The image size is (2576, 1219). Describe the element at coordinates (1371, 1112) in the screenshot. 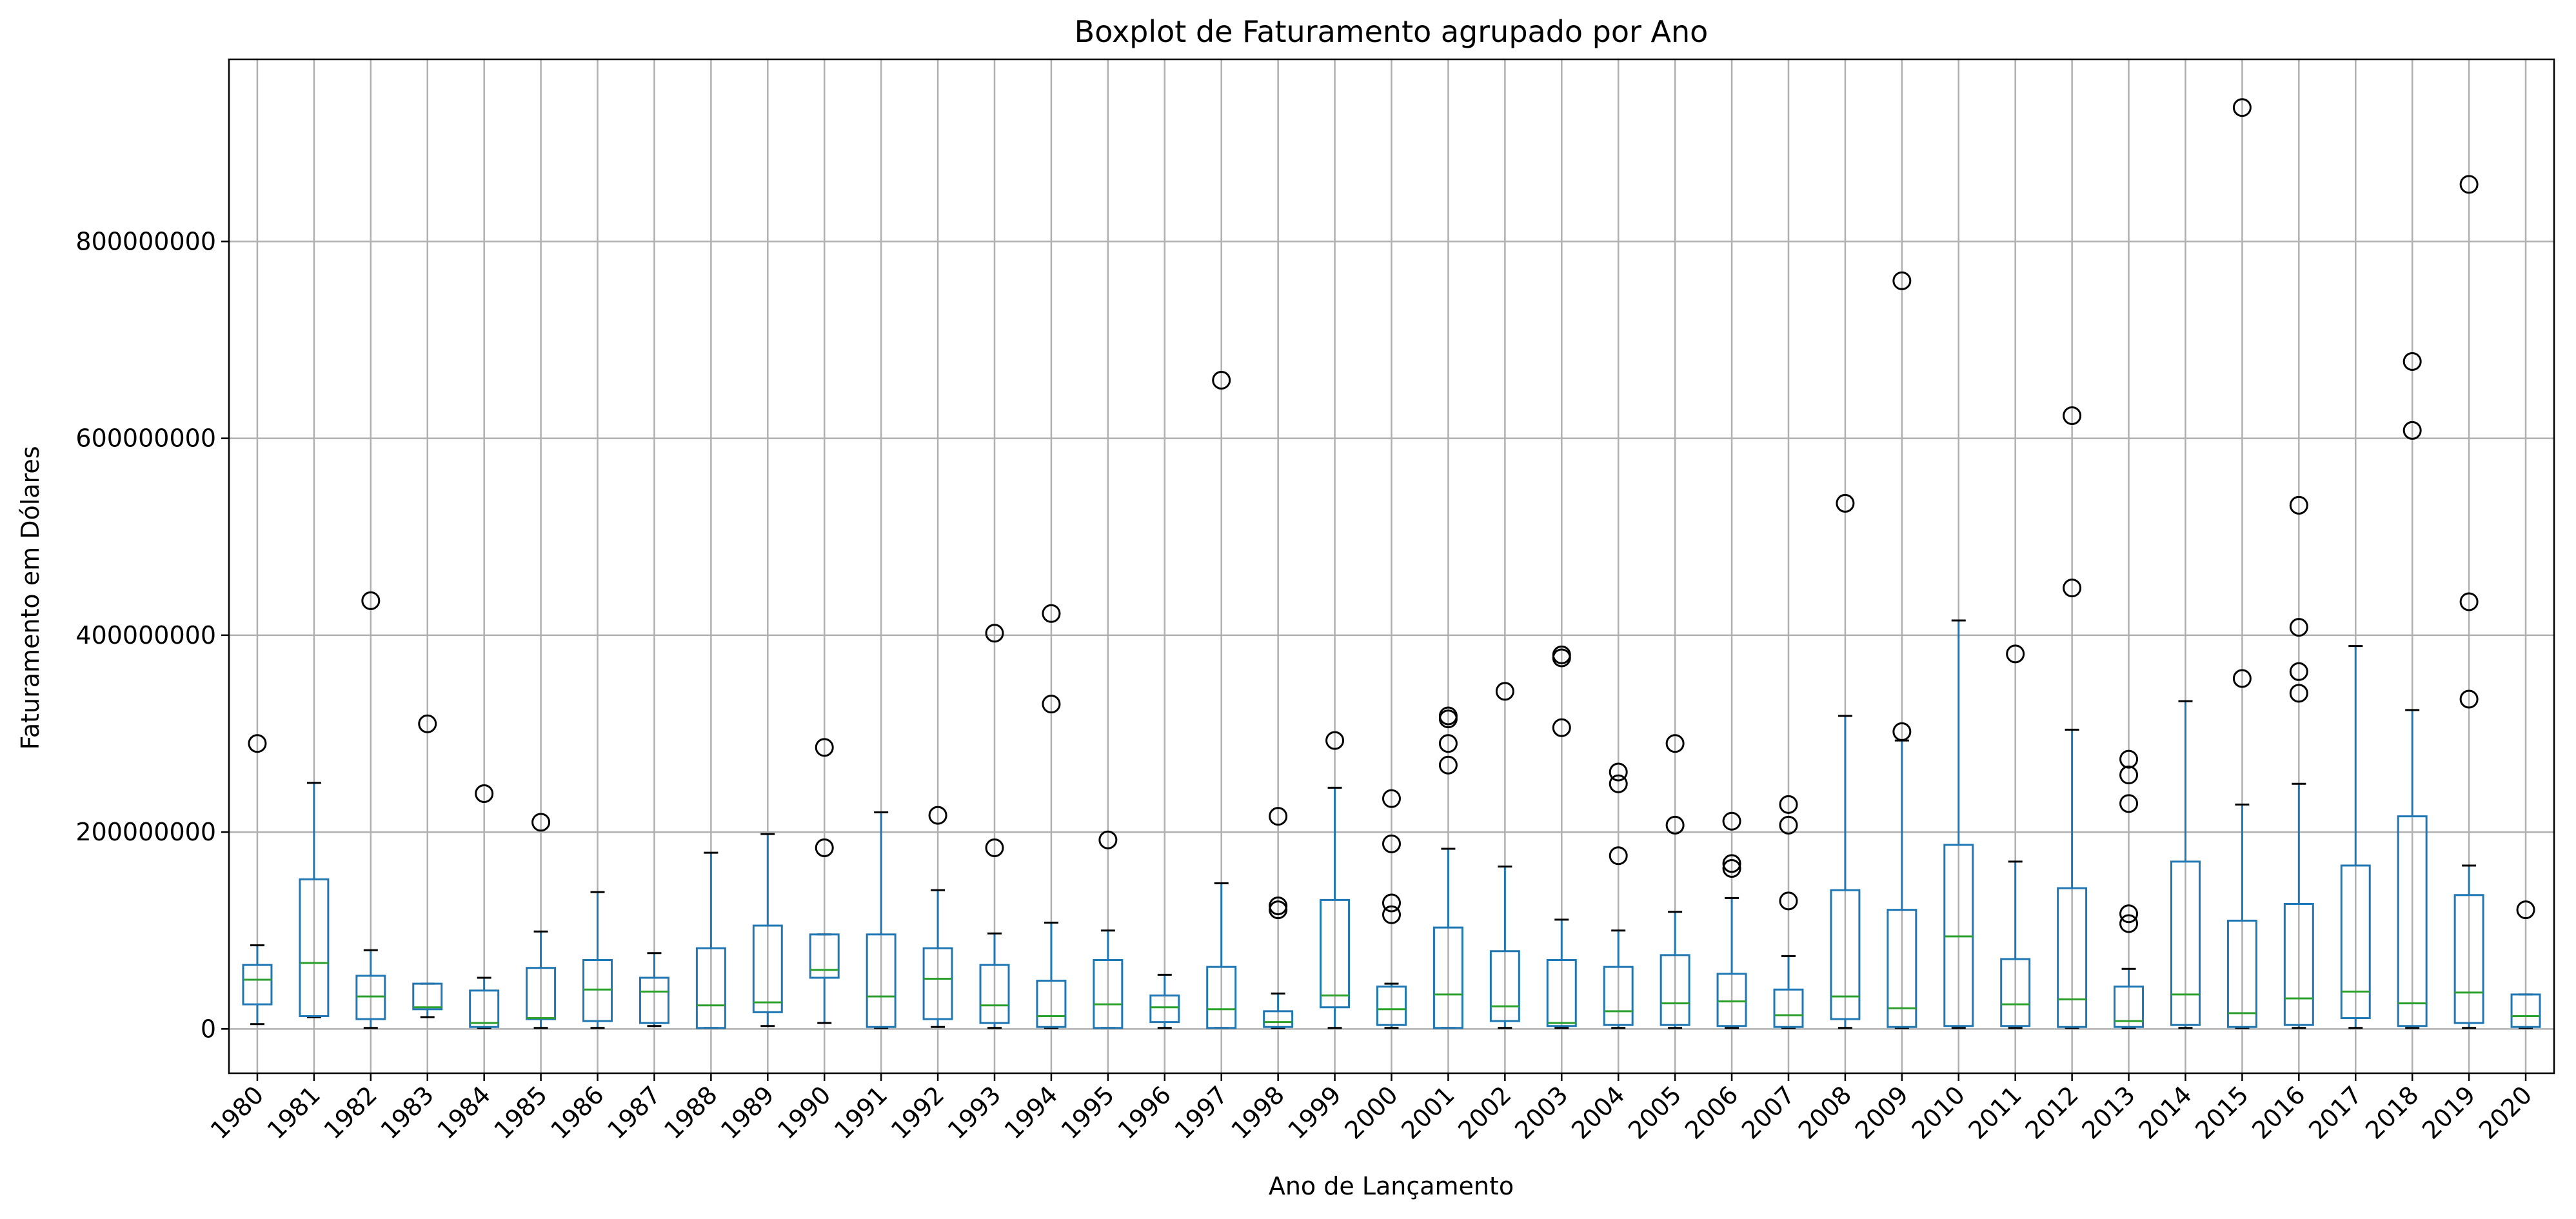

I see `x-tick-label: 2000` at that location.